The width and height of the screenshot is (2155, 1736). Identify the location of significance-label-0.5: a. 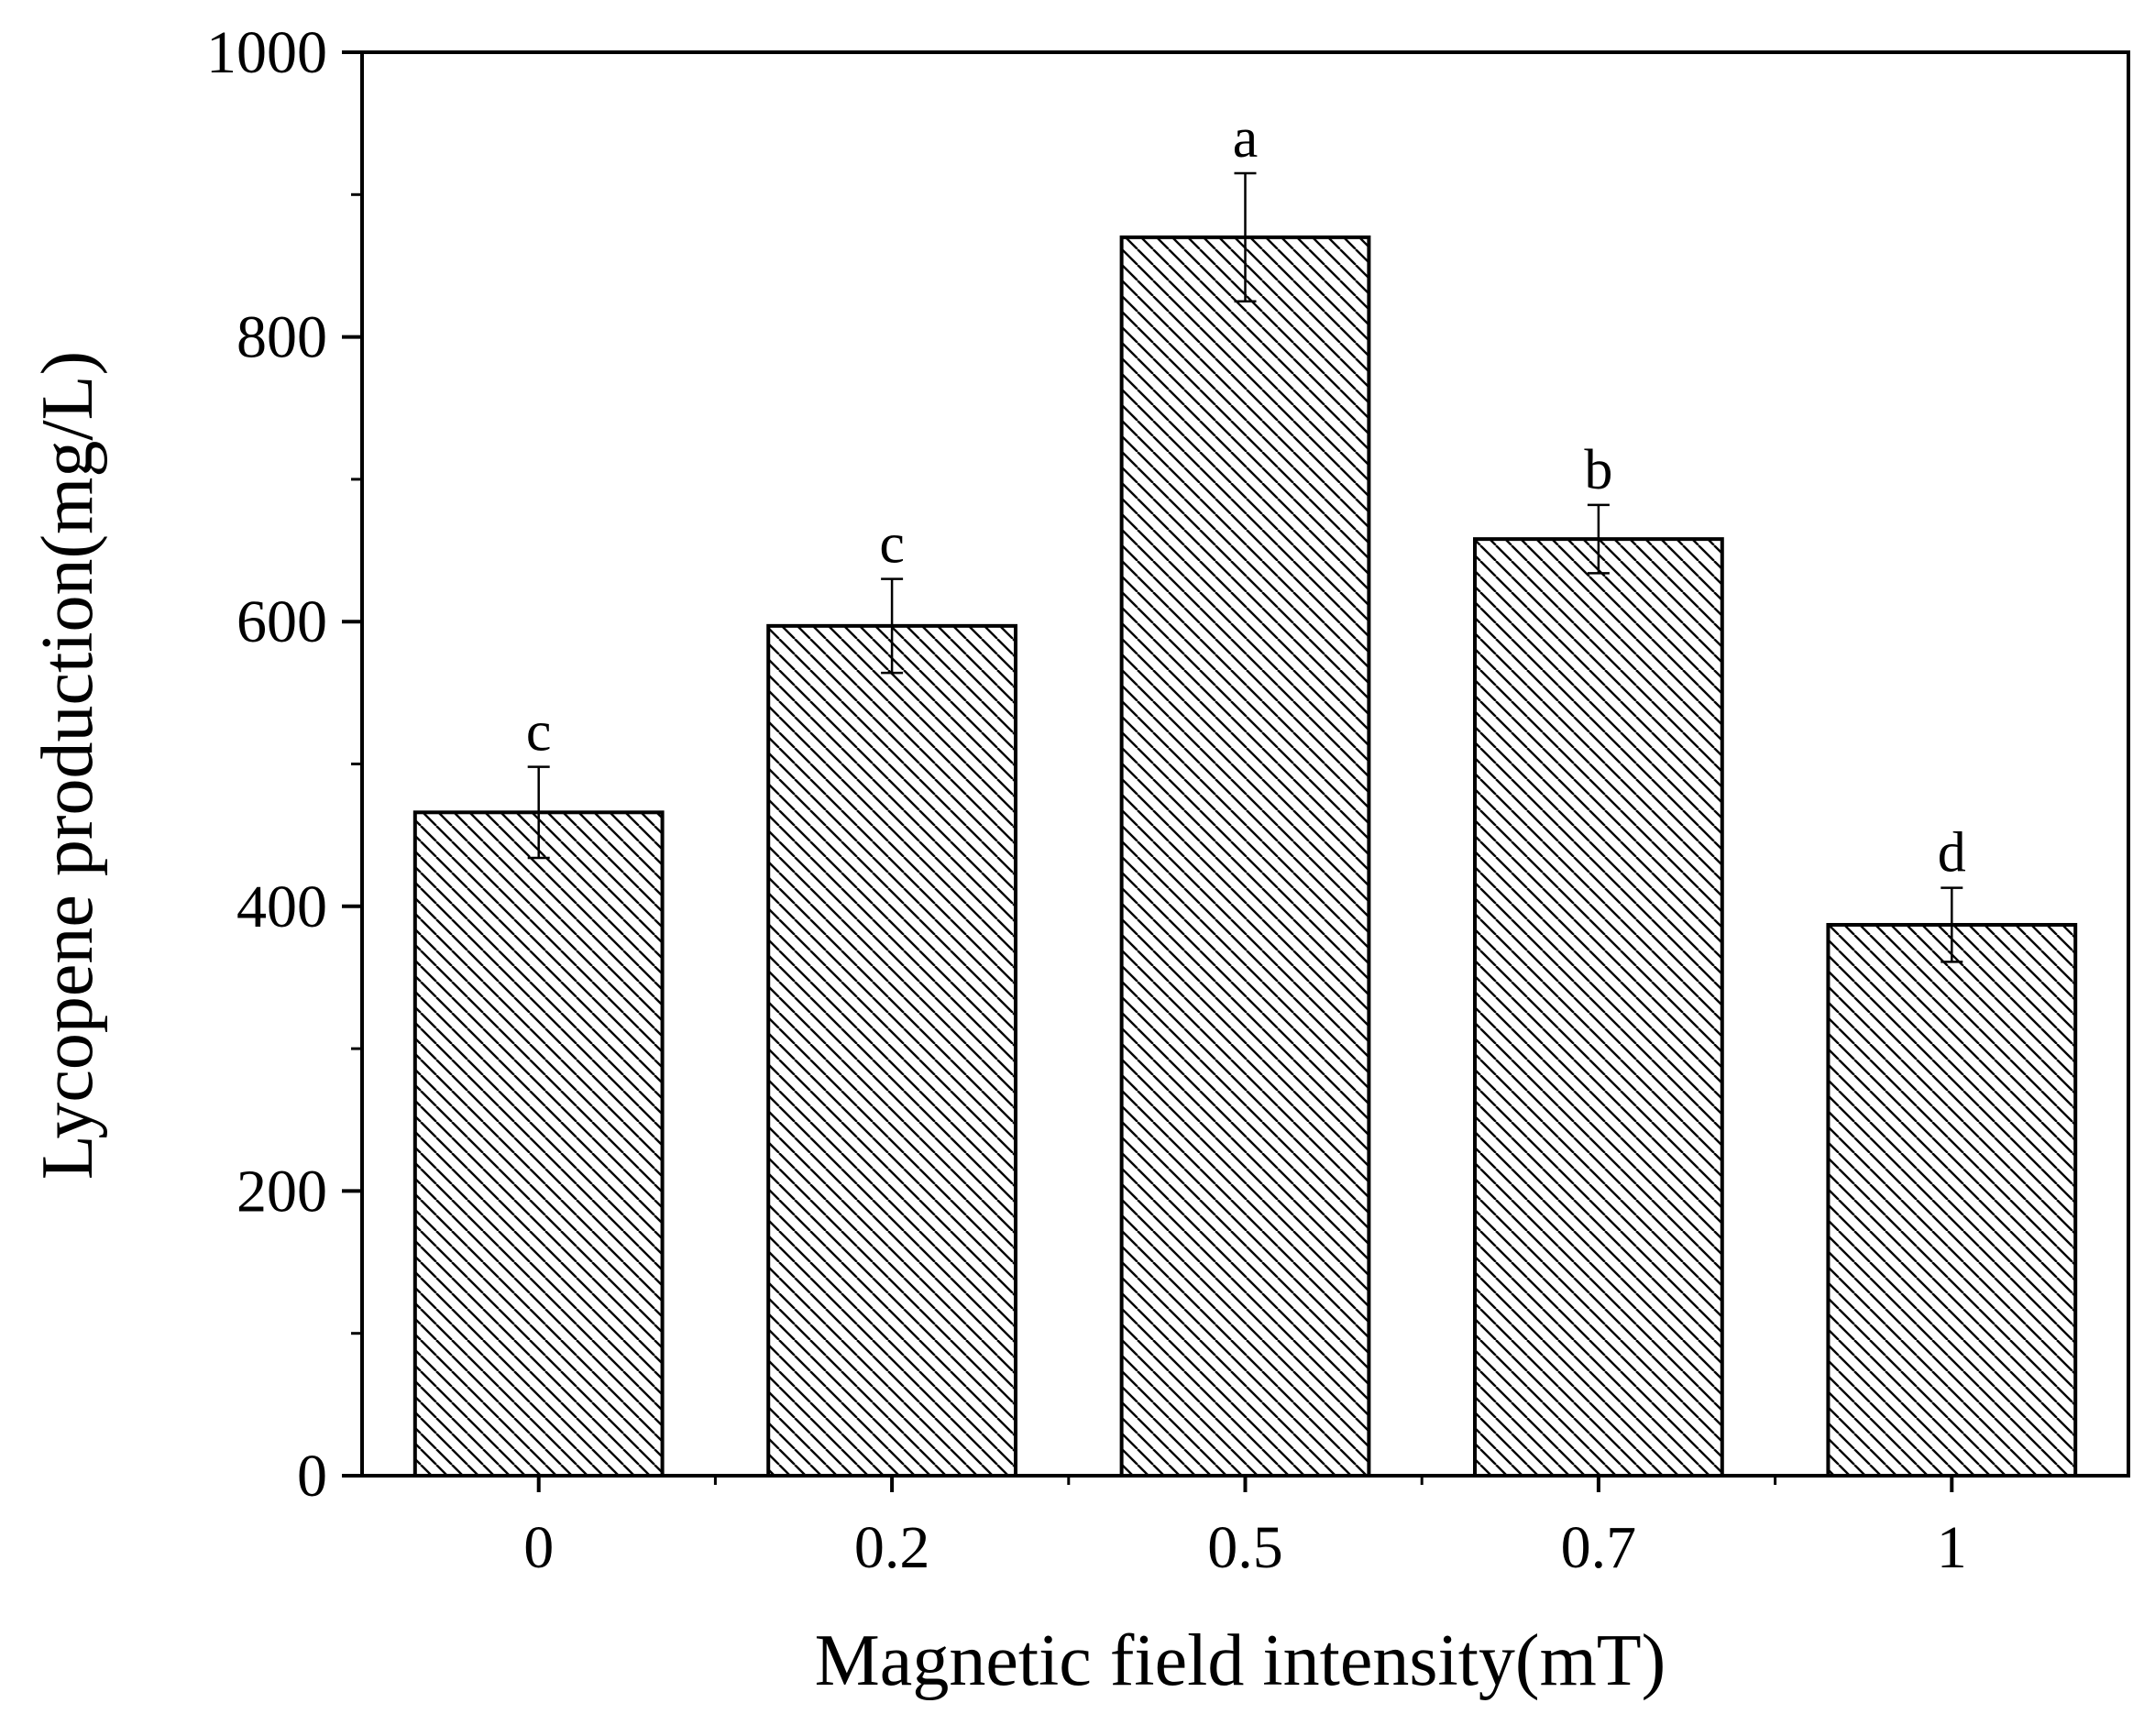
(1246, 139).